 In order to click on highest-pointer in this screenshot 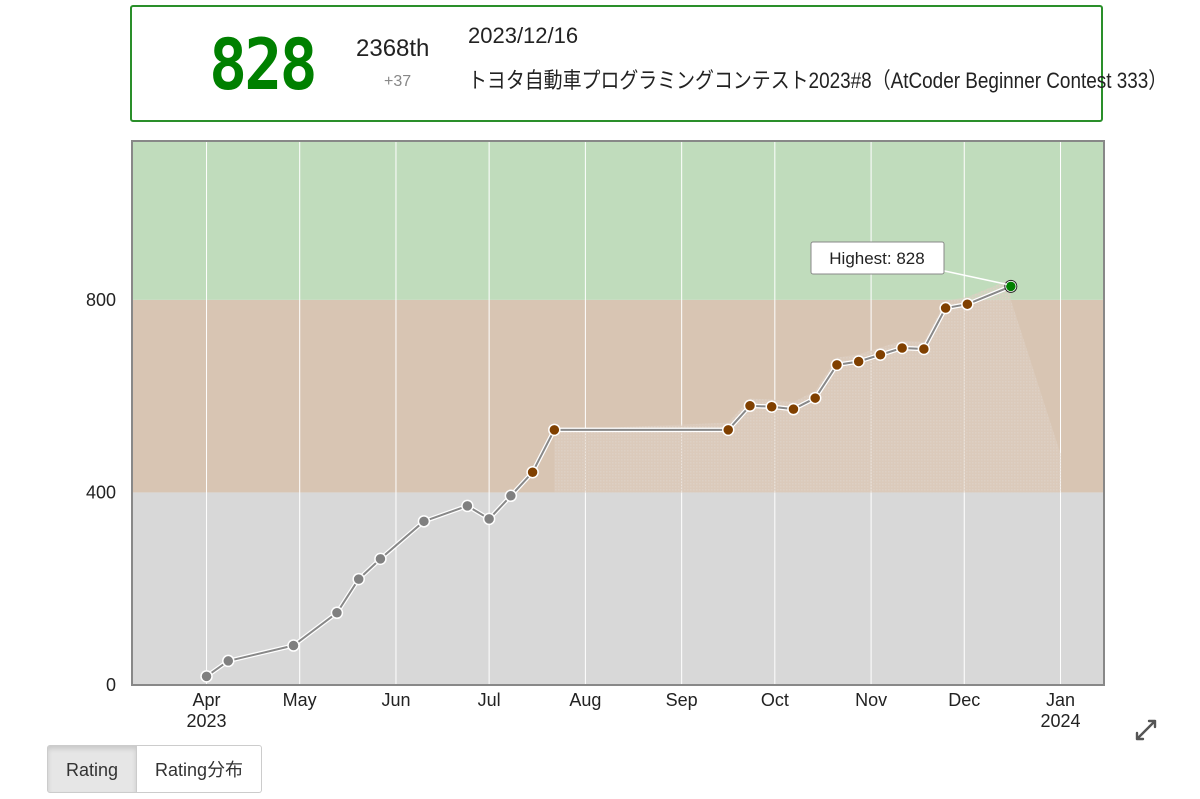, I will do `click(973, 277)`.